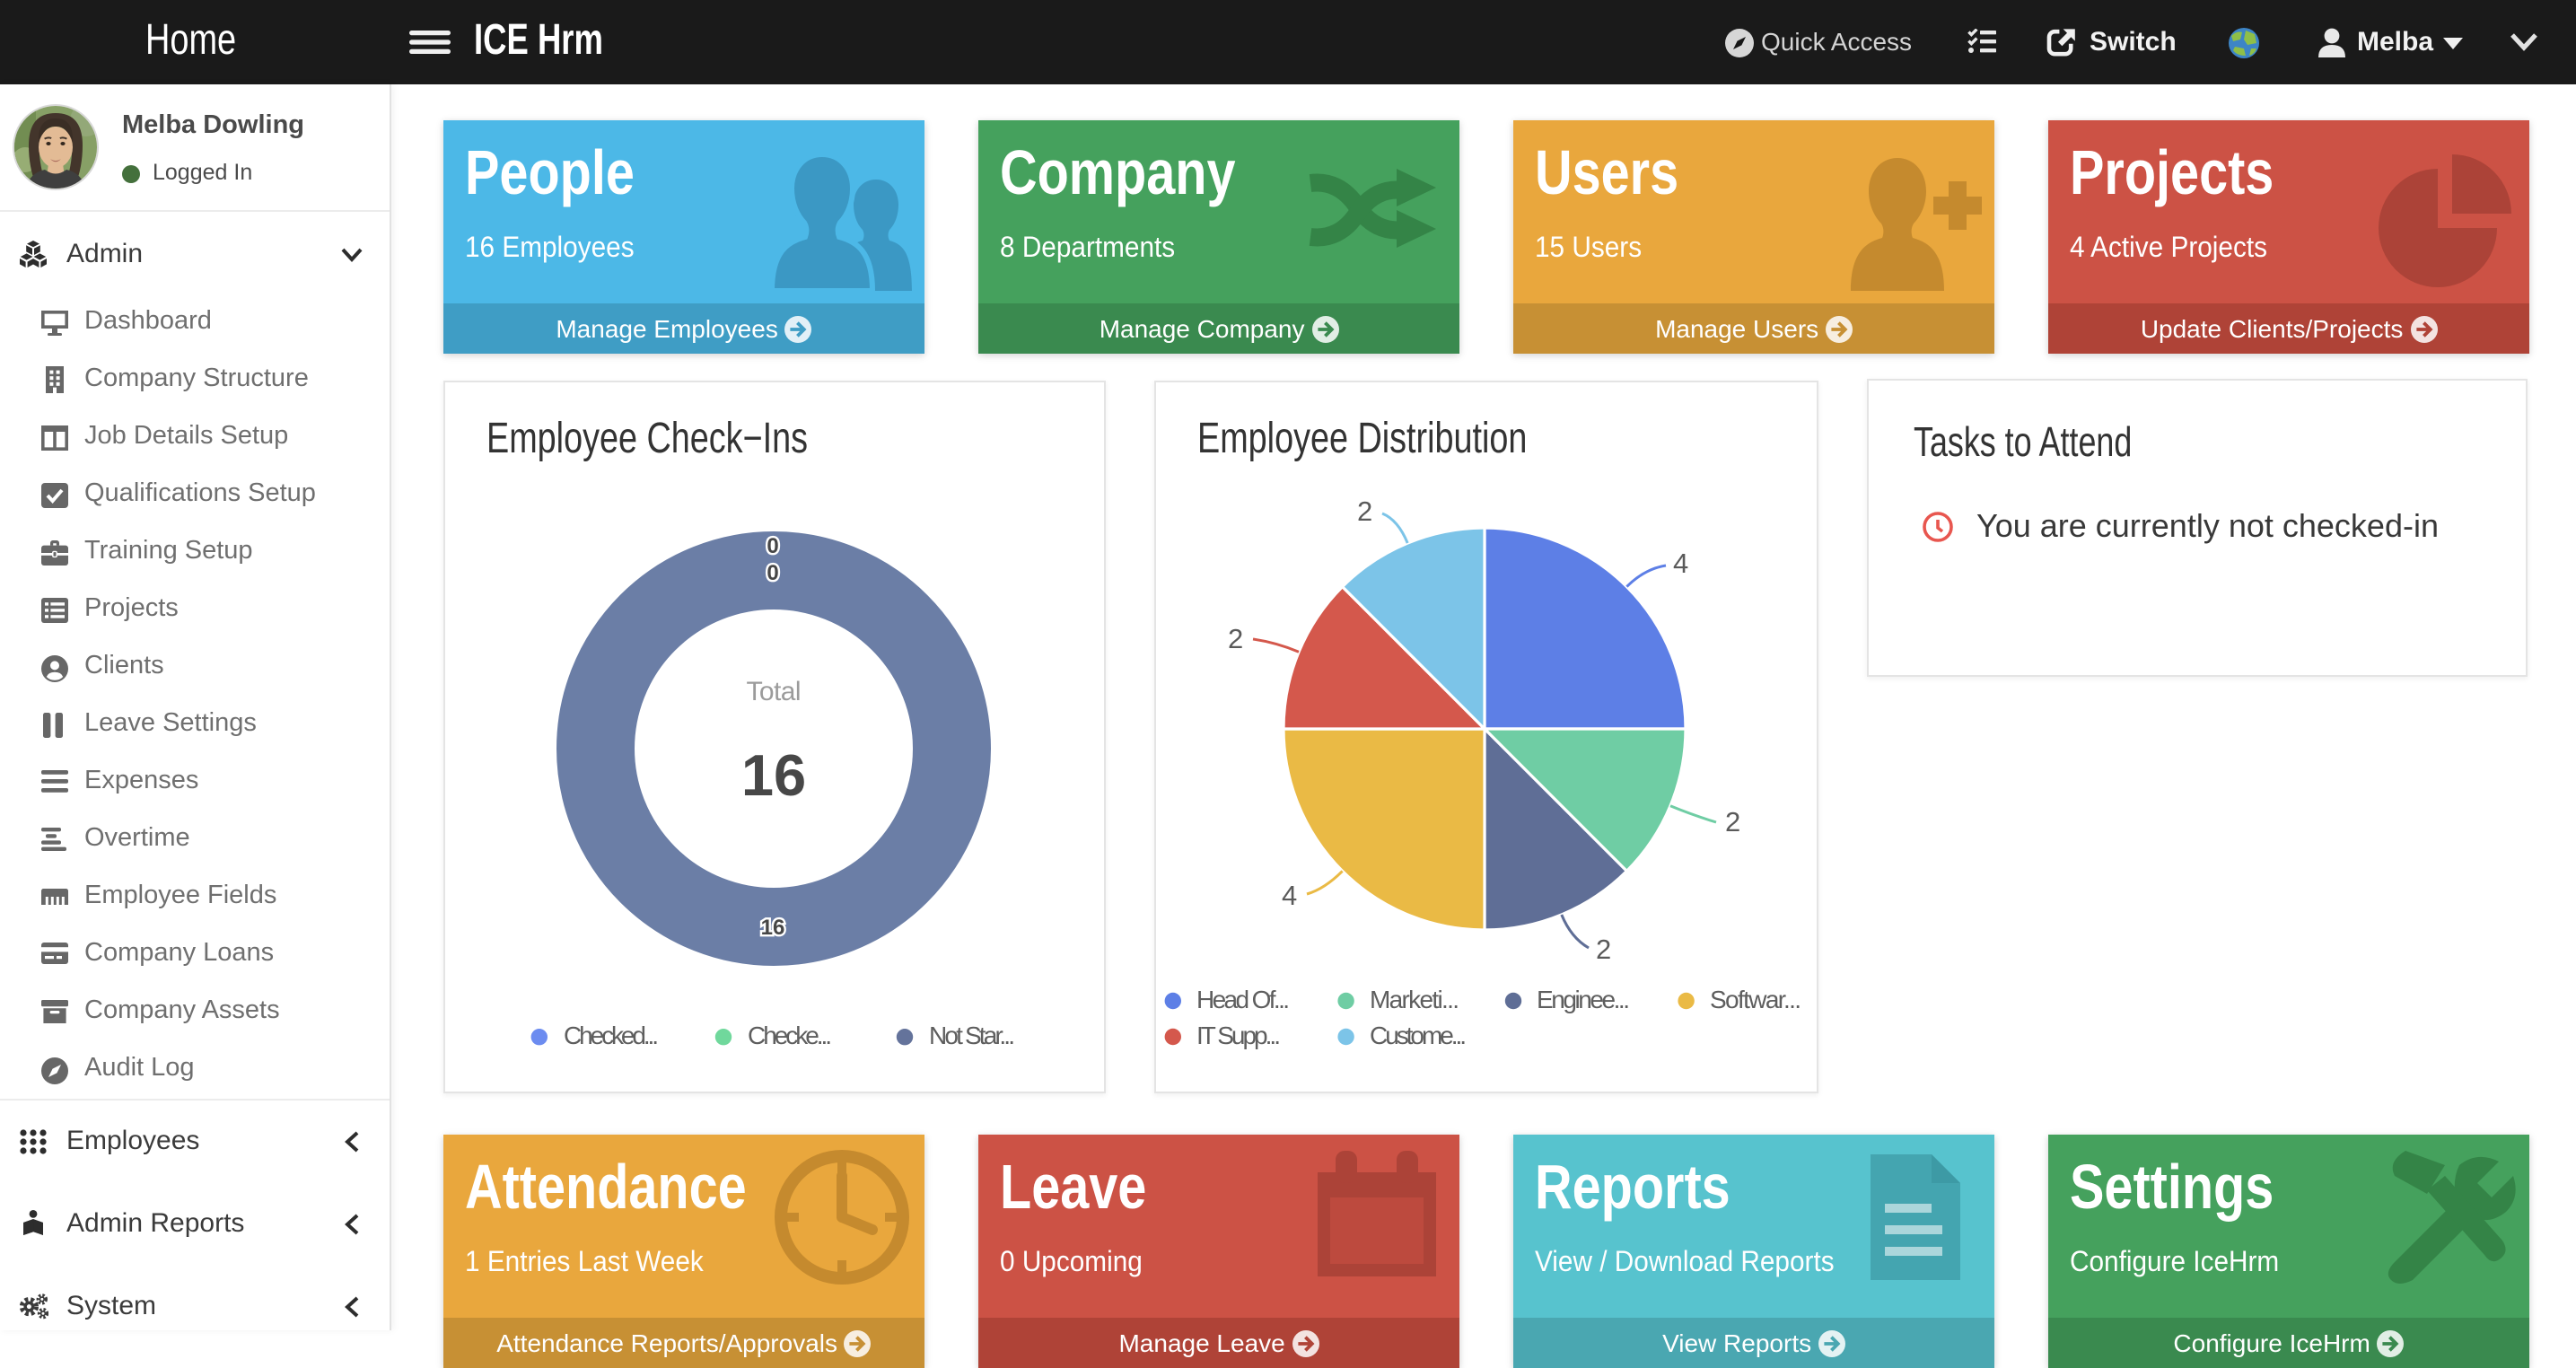 This screenshot has width=2576, height=1368. Describe the element at coordinates (774, 691) in the screenshot. I see `svg-text: Total` at that location.